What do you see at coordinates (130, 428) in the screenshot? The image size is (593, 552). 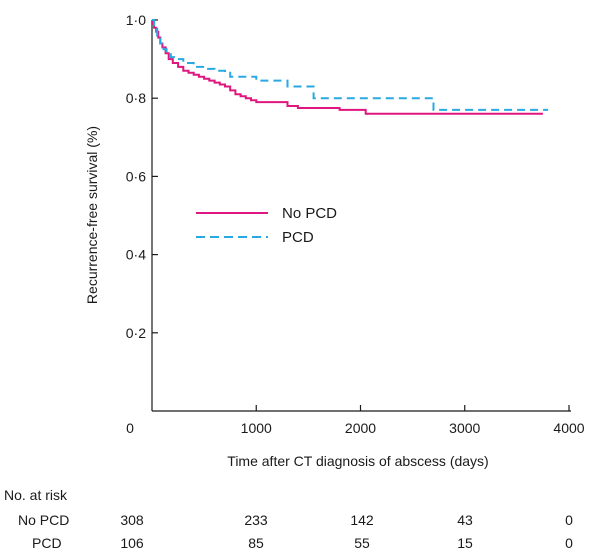 I see `x-tick-label-0: 0` at bounding box center [130, 428].